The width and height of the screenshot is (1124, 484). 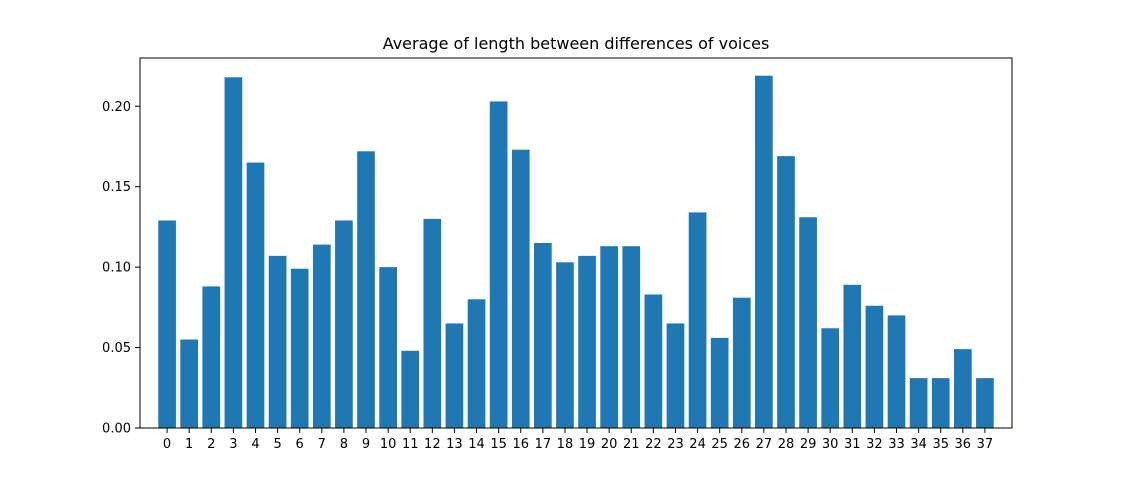 I want to click on x-tick-label-15: 15, so click(x=498, y=444).